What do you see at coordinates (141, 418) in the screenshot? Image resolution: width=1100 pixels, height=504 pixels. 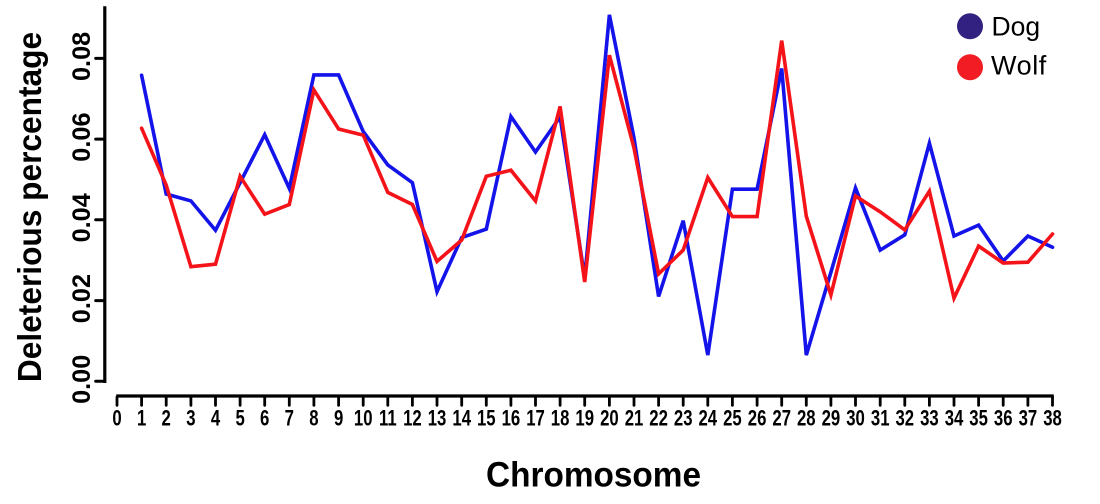 I see `svg-text: 1` at bounding box center [141, 418].